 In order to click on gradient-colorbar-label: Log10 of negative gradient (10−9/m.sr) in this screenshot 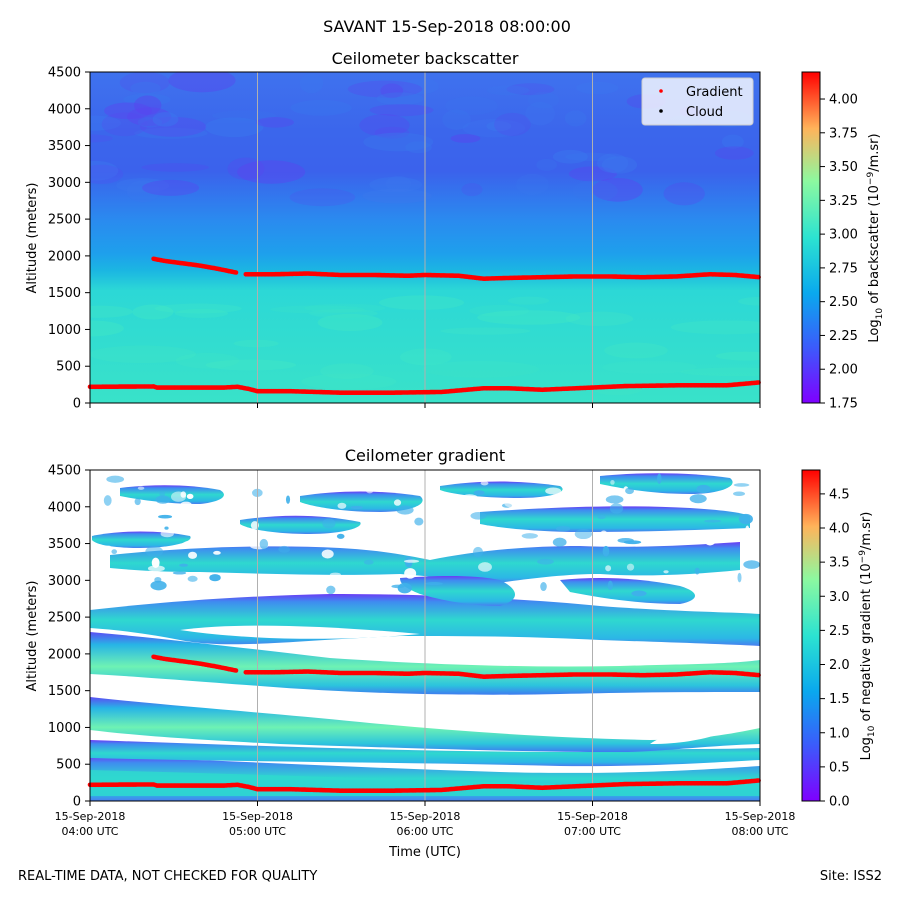, I will do `click(867, 636)`.